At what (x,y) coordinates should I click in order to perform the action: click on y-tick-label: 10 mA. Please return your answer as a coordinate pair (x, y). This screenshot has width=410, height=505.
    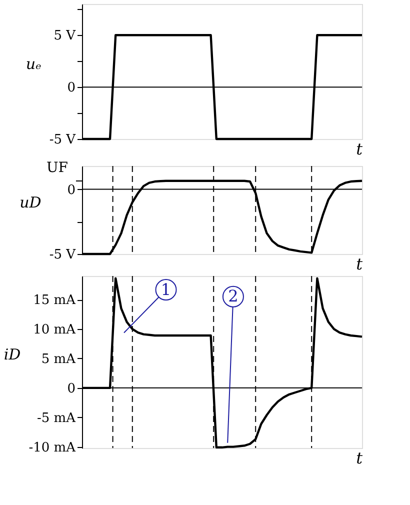
    Looking at the image, I should click on (54, 330).